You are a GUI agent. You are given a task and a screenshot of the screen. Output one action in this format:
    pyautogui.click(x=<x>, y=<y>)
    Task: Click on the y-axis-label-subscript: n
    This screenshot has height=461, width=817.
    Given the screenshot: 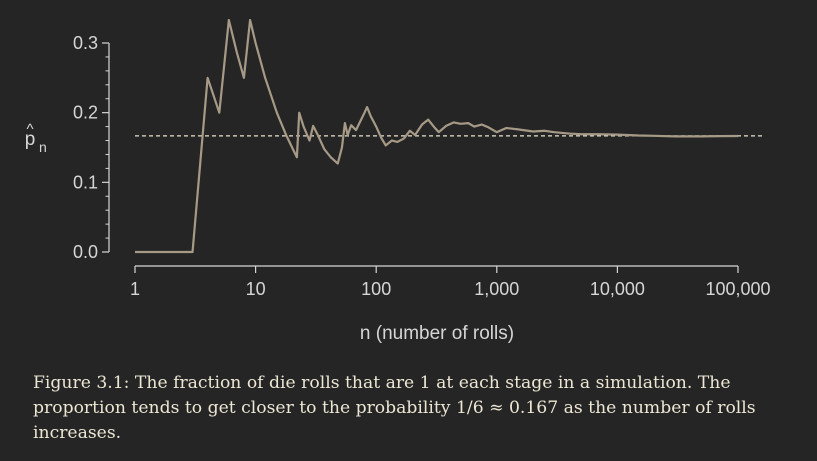 What is the action you would take?
    pyautogui.click(x=43, y=147)
    